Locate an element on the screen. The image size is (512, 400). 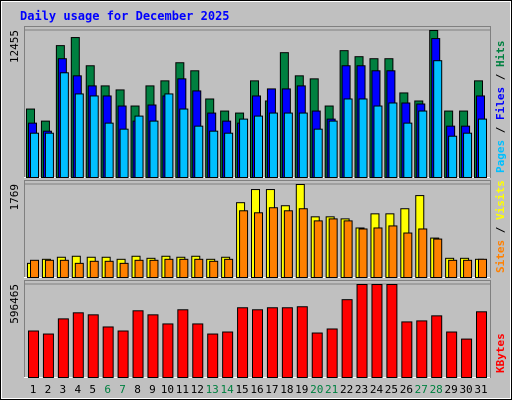
legend: Sites / Visits is located at coordinates (500, 226).